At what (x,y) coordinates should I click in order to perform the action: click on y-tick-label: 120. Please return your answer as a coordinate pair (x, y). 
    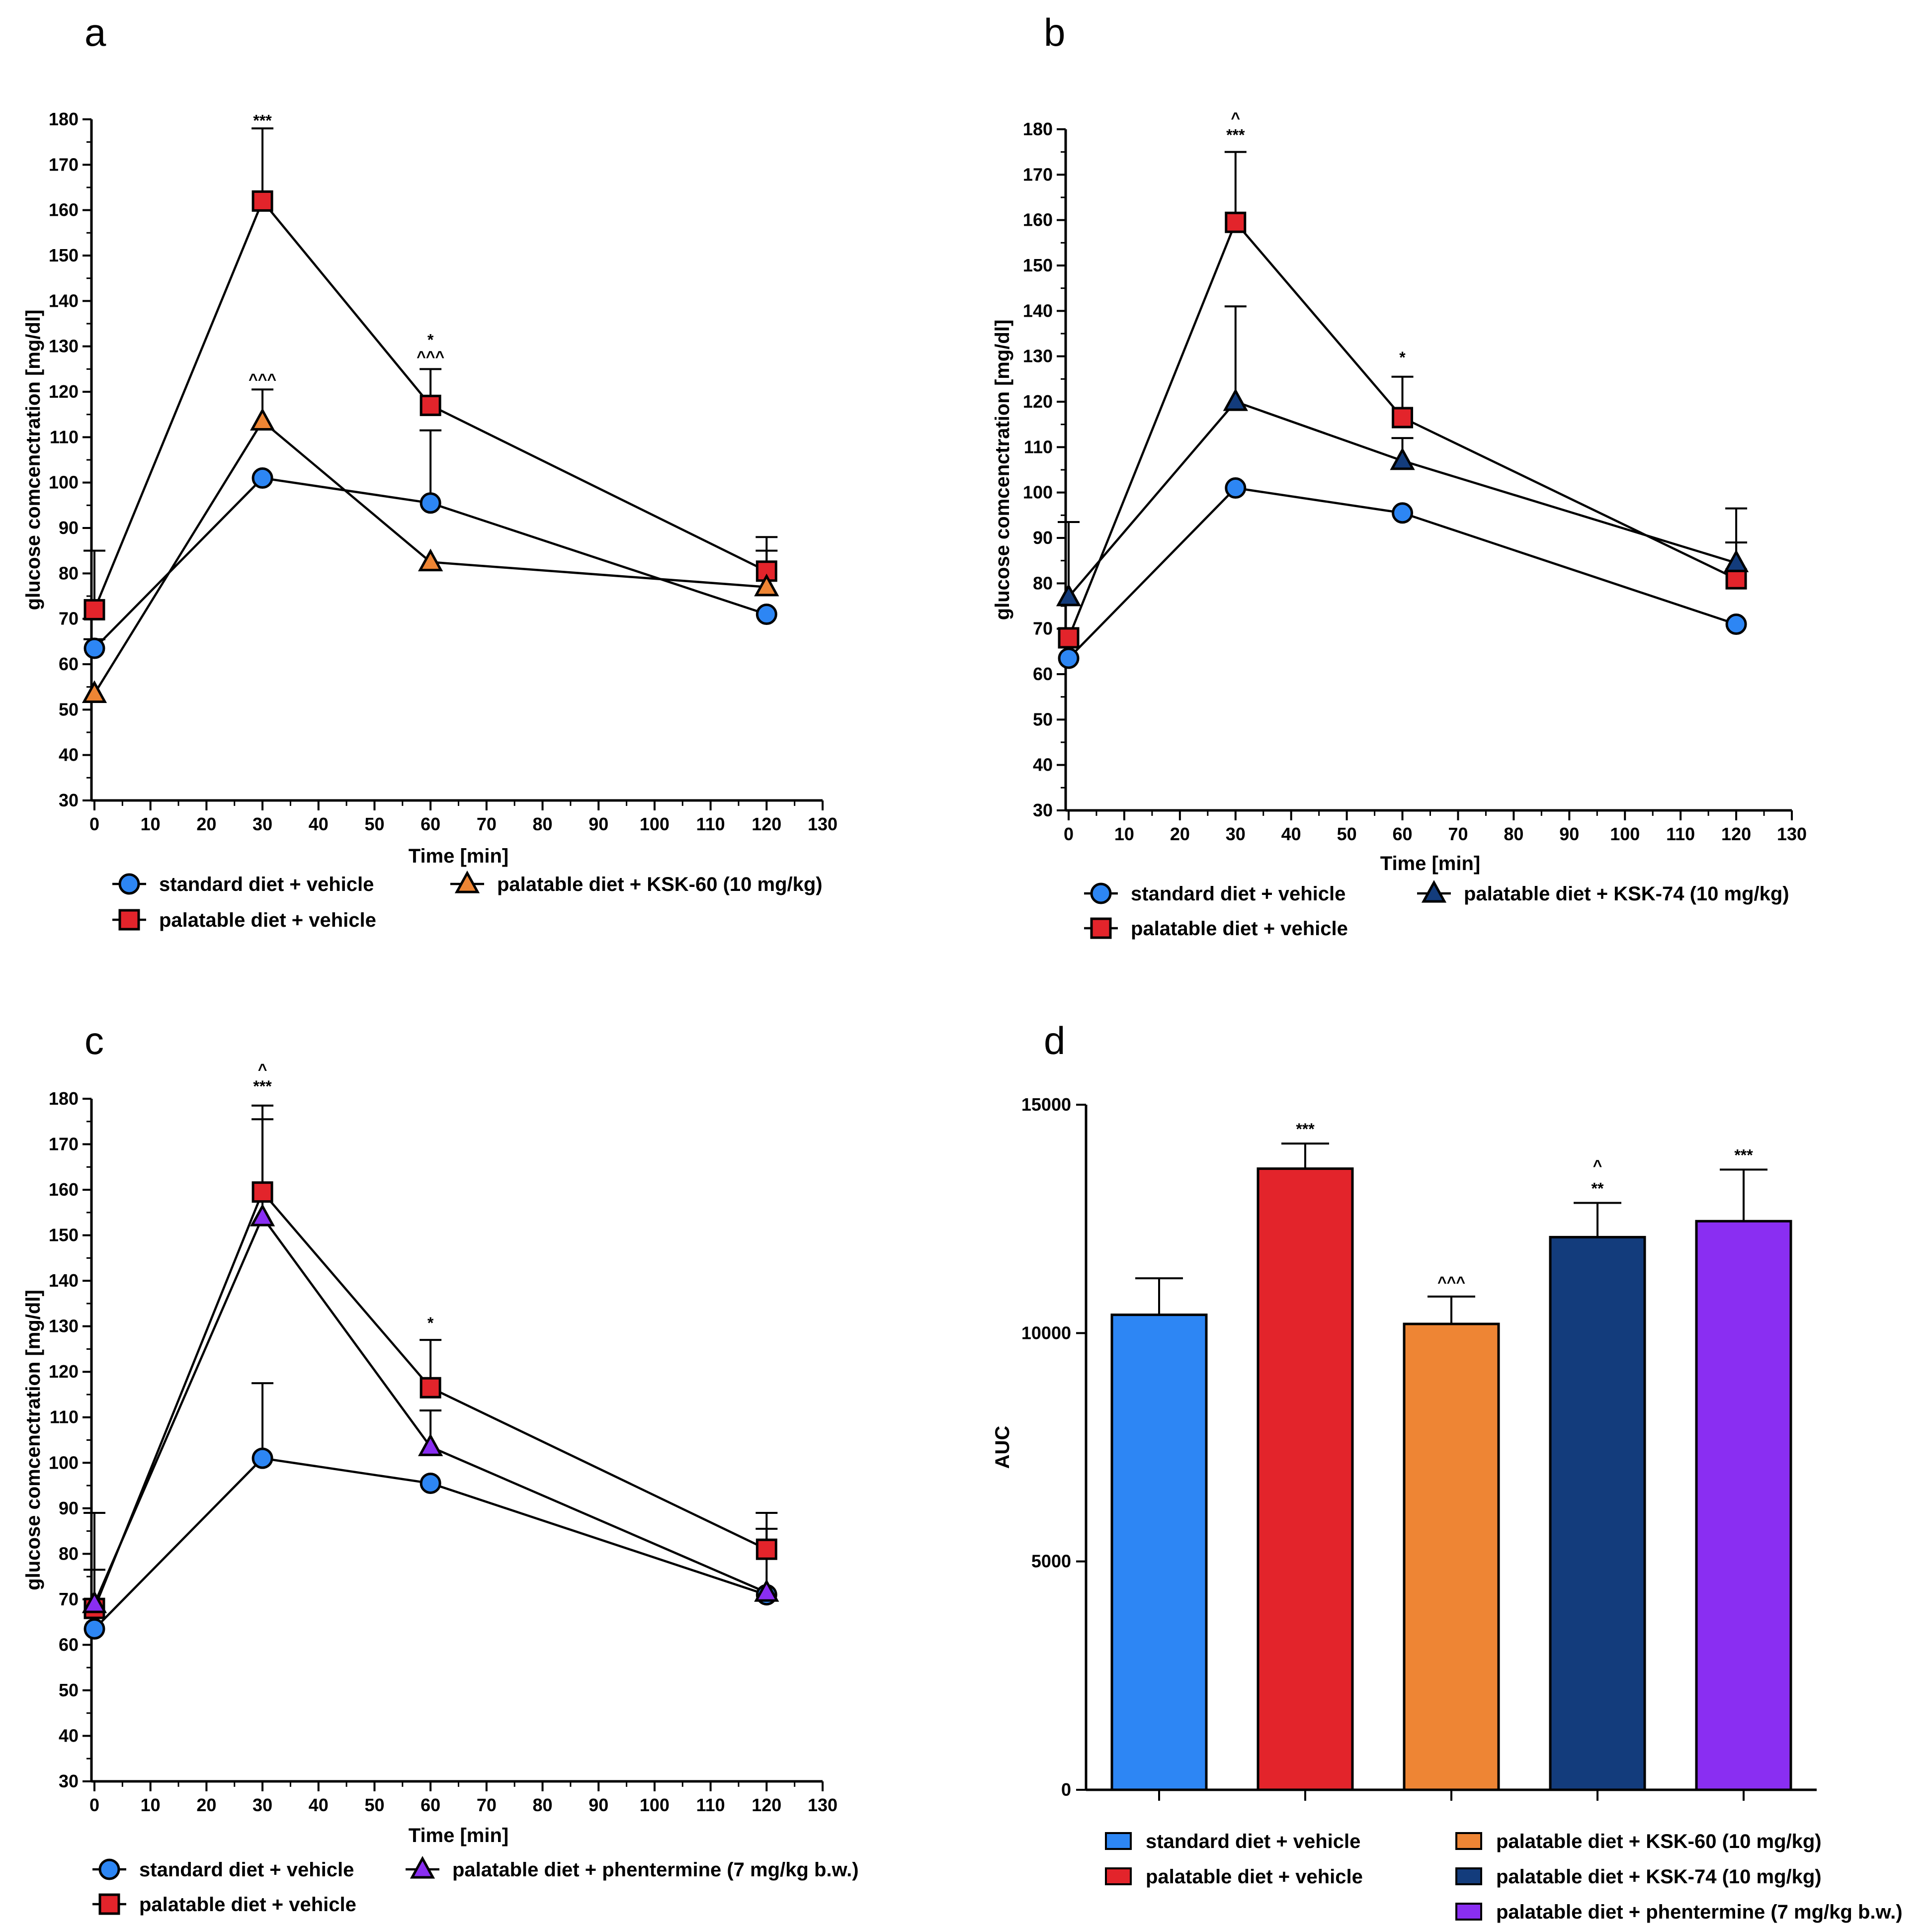
    Looking at the image, I should click on (64, 1372).